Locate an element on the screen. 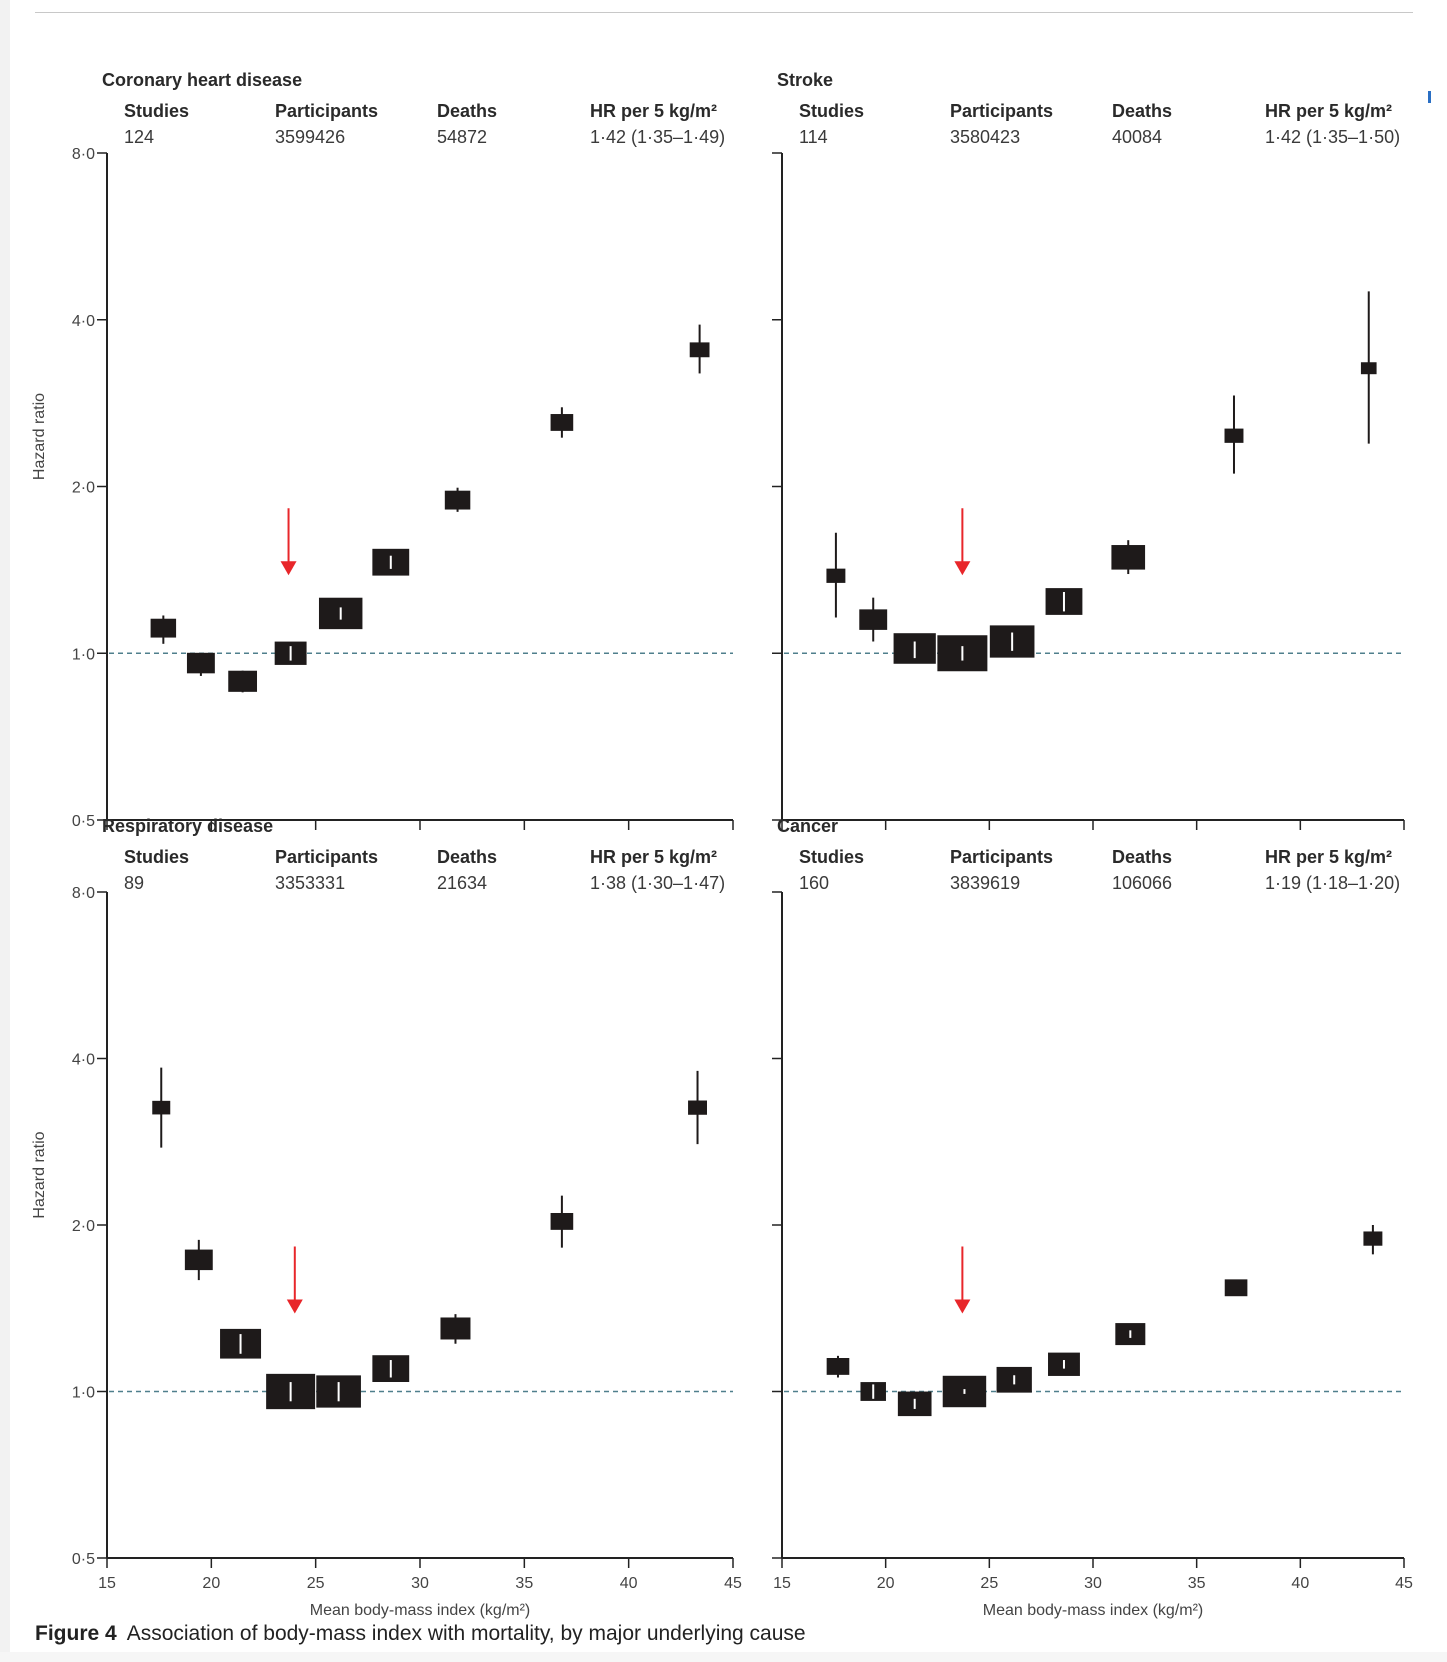 The image size is (1447, 1662). panel-title: Cancer is located at coordinates (807, 826).